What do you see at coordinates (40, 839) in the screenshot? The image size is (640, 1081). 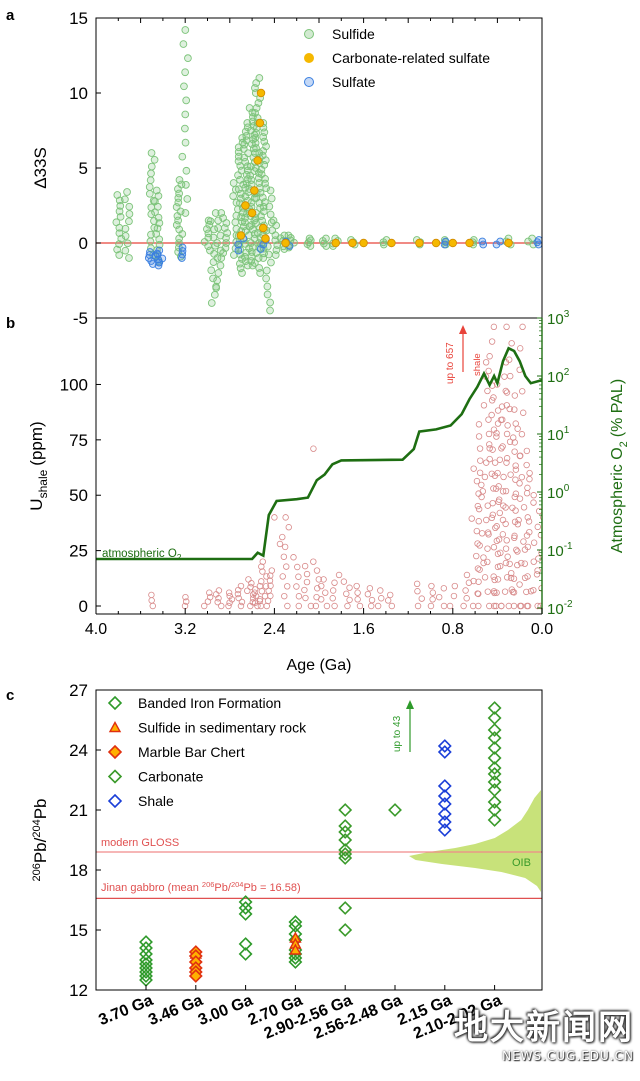 I see `panel-c-y-axis-label: 206Pb/204Pb` at bounding box center [40, 839].